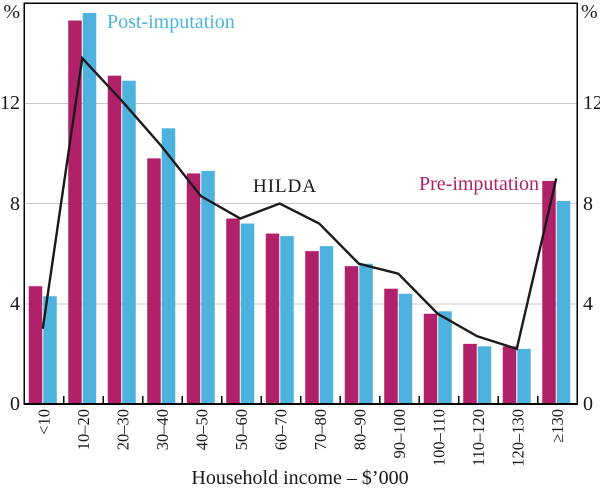  Describe the element at coordinates (399, 434) in the screenshot. I see `x-tick-label: 90–100` at that location.